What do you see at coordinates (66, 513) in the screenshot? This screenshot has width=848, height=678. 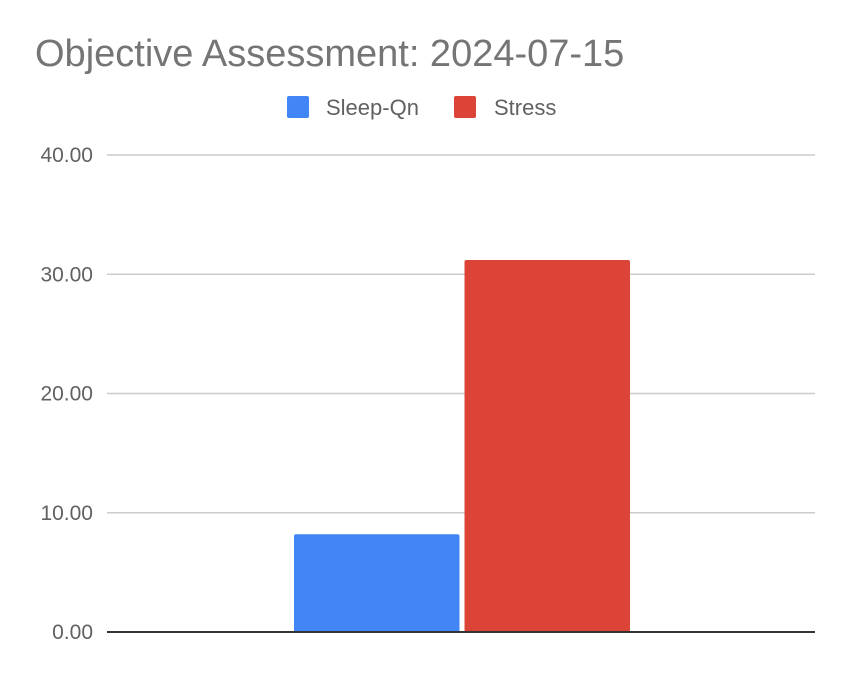 I see `y-tick-label: 10.00` at bounding box center [66, 513].